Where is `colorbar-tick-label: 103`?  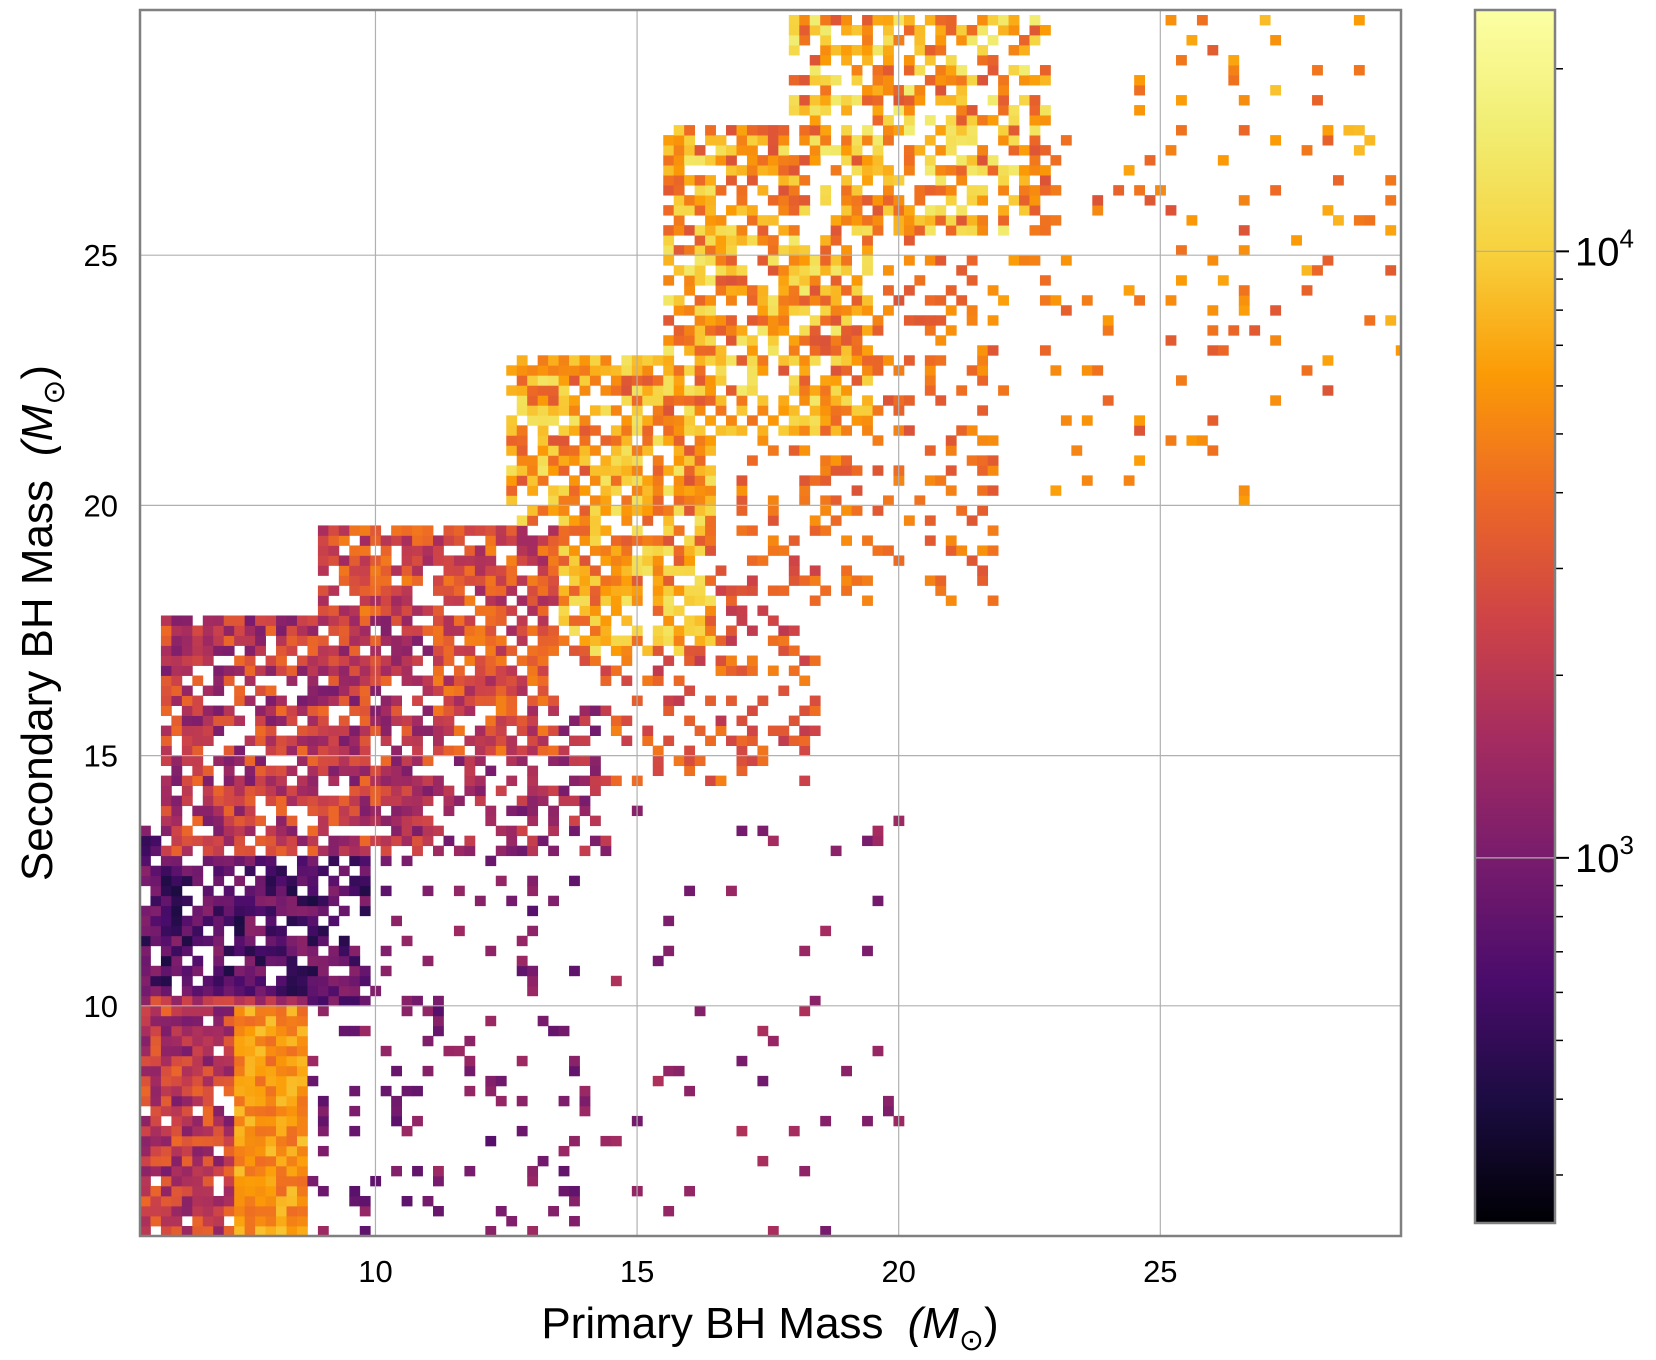
colorbar-tick-label: 103 is located at coordinates (1604, 855).